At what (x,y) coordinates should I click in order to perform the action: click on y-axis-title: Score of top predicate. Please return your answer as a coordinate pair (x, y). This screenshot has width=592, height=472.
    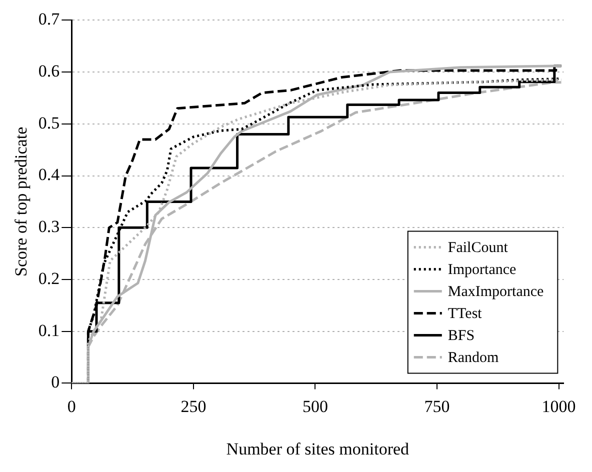
    Looking at the image, I should click on (21, 201).